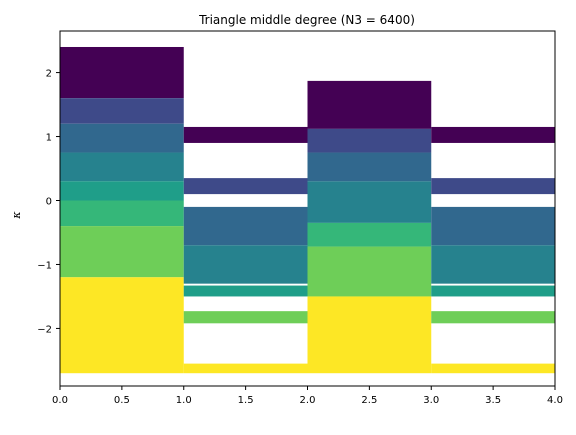 The width and height of the screenshot is (576, 435). I want to click on x-tick-label: 4.0, so click(555, 400).